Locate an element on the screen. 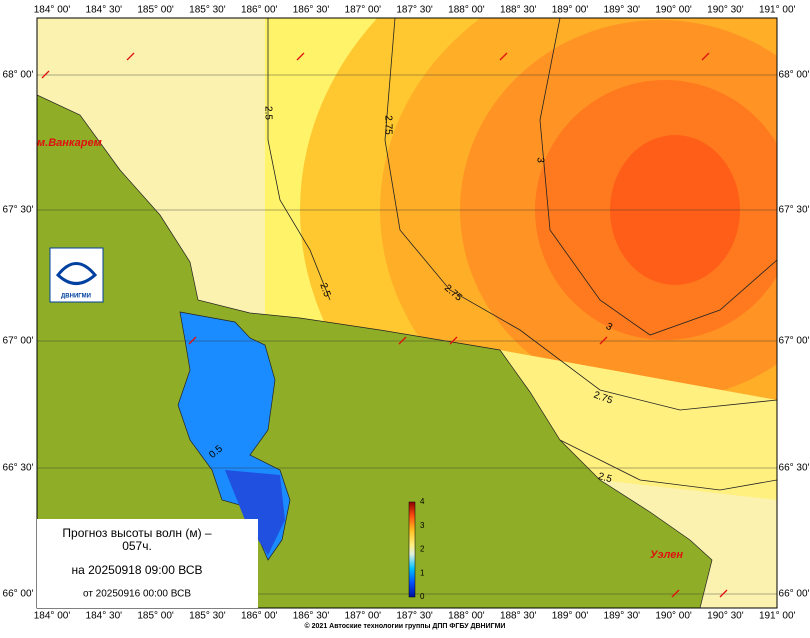  legend-issued: от 20250916 00:00 ВСВ is located at coordinates (137, 594).